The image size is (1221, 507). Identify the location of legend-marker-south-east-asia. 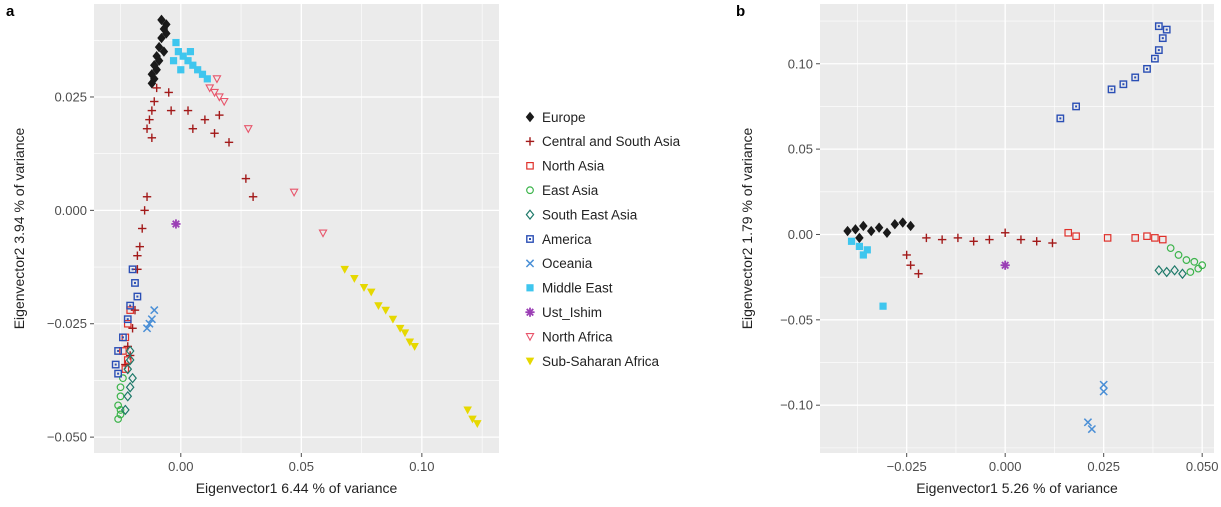
(530, 214).